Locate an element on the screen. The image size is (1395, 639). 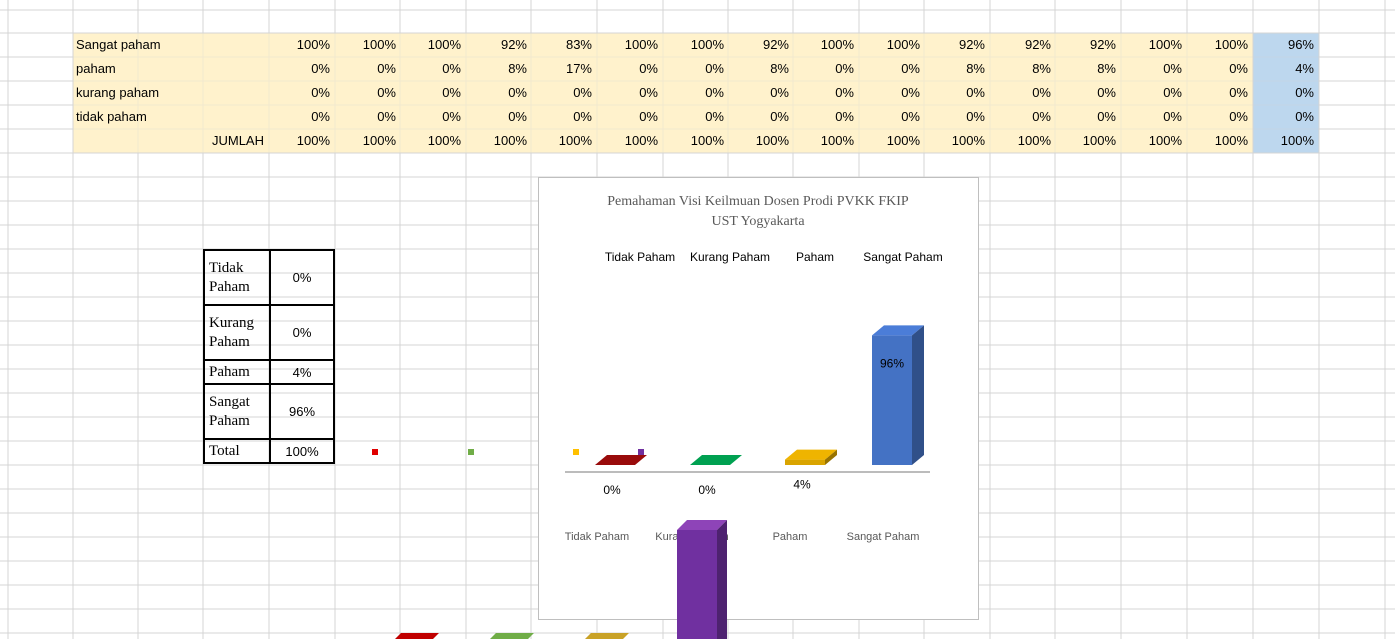
title-line: UST Yogyakarta is located at coordinates (758, 221).